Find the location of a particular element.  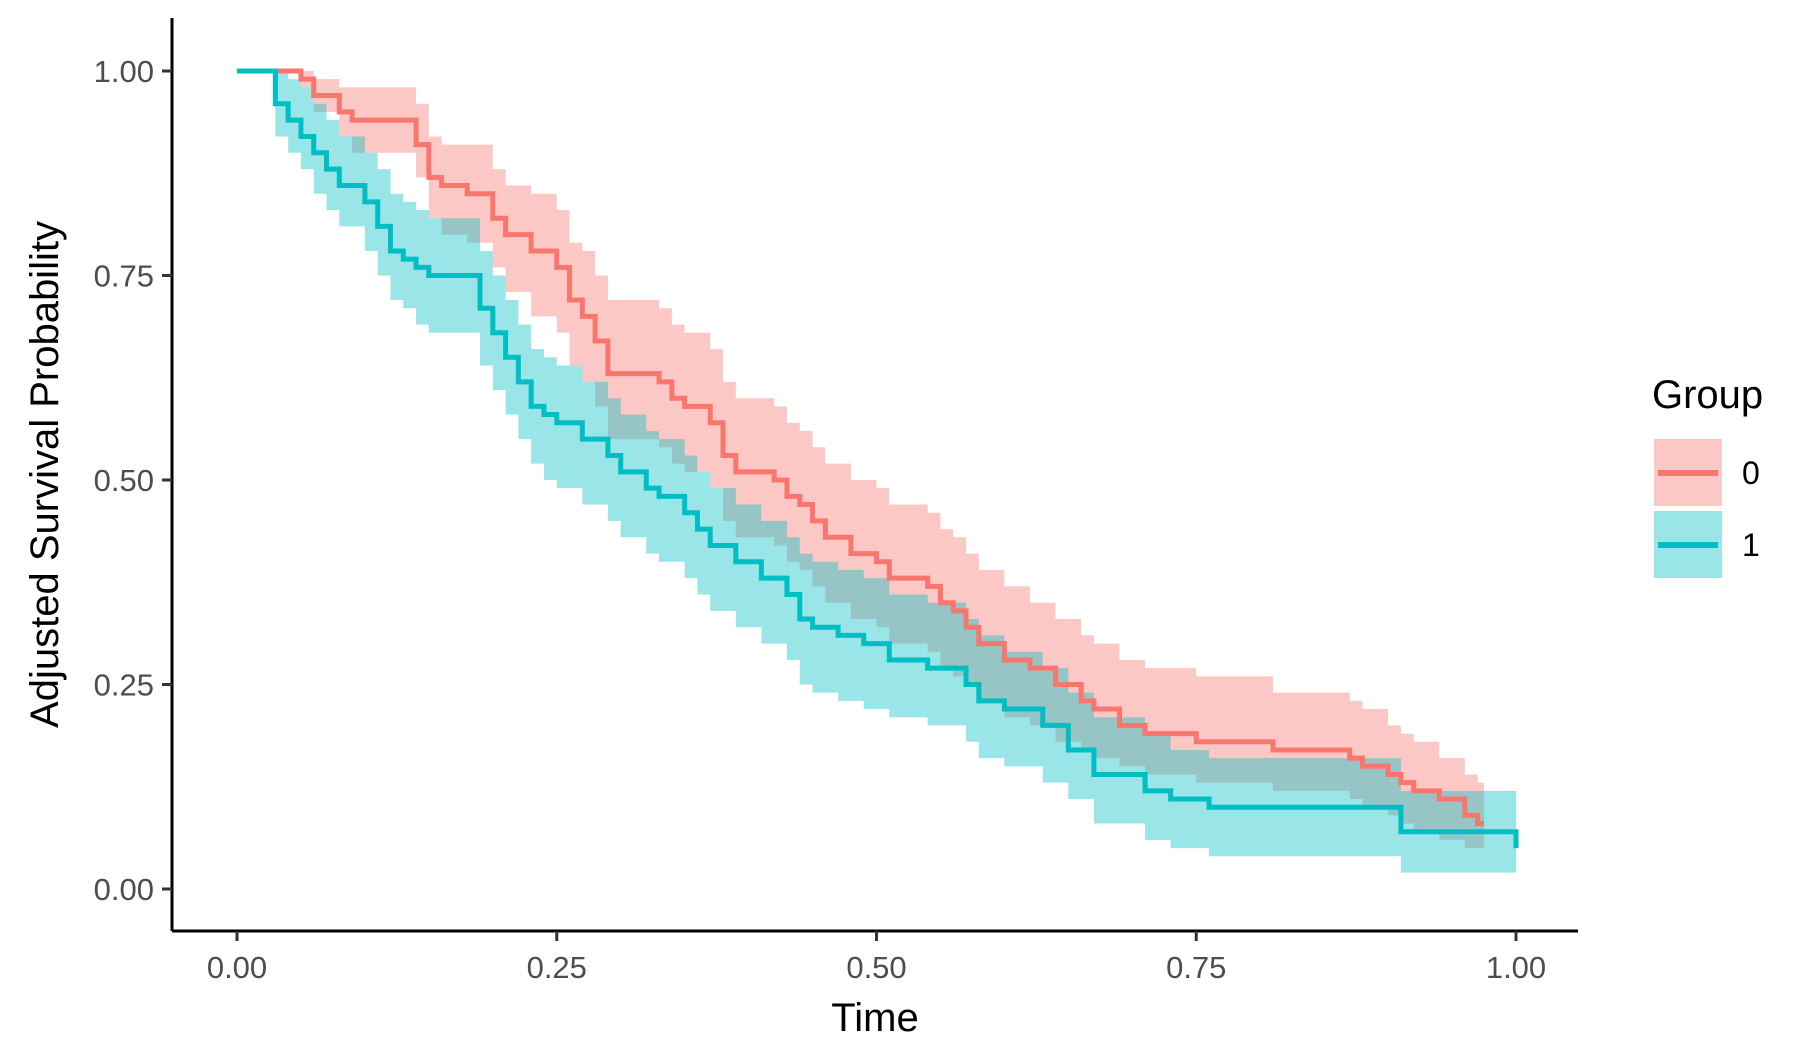

legend-label-1: 1 is located at coordinates (1751, 545).